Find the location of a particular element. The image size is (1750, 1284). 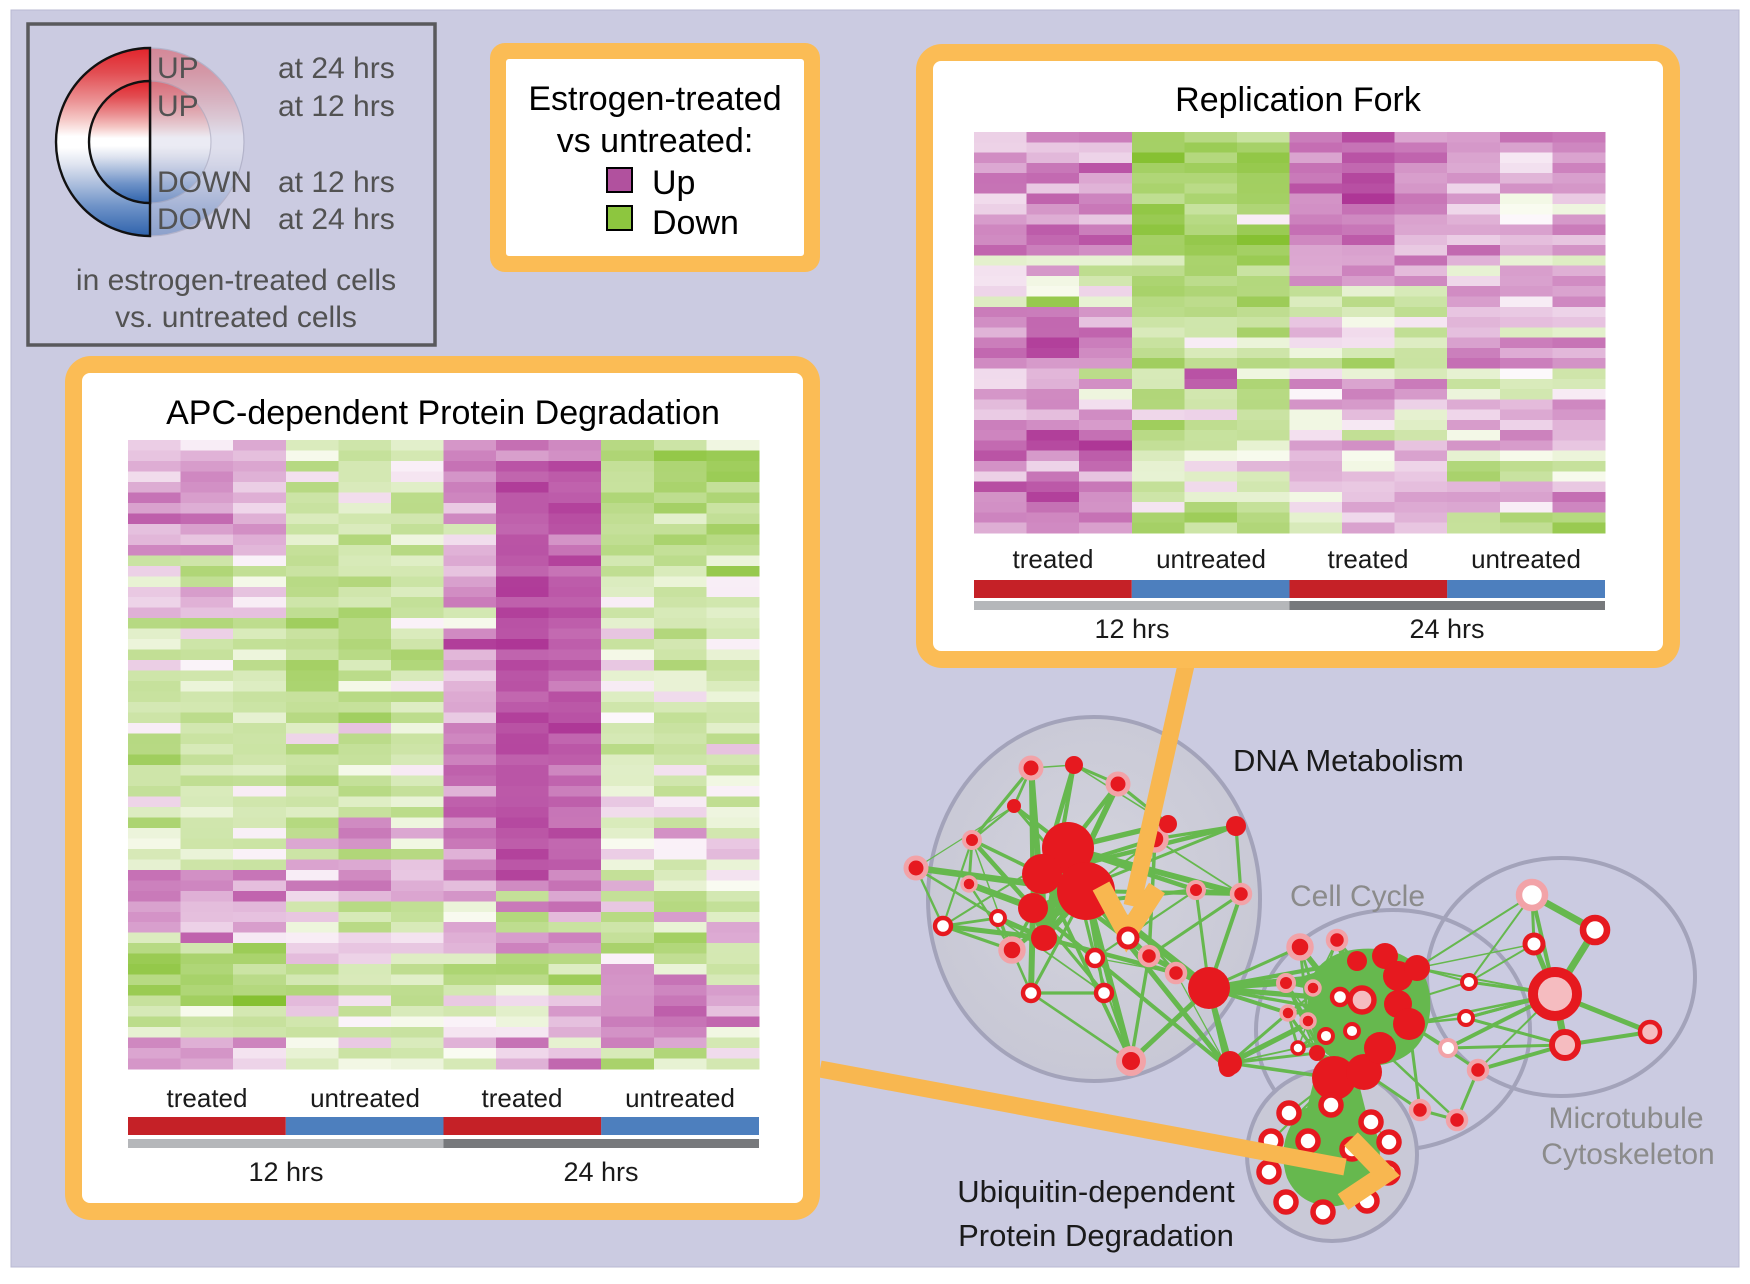

svg-text: vs untreated: is located at coordinates (655, 141).